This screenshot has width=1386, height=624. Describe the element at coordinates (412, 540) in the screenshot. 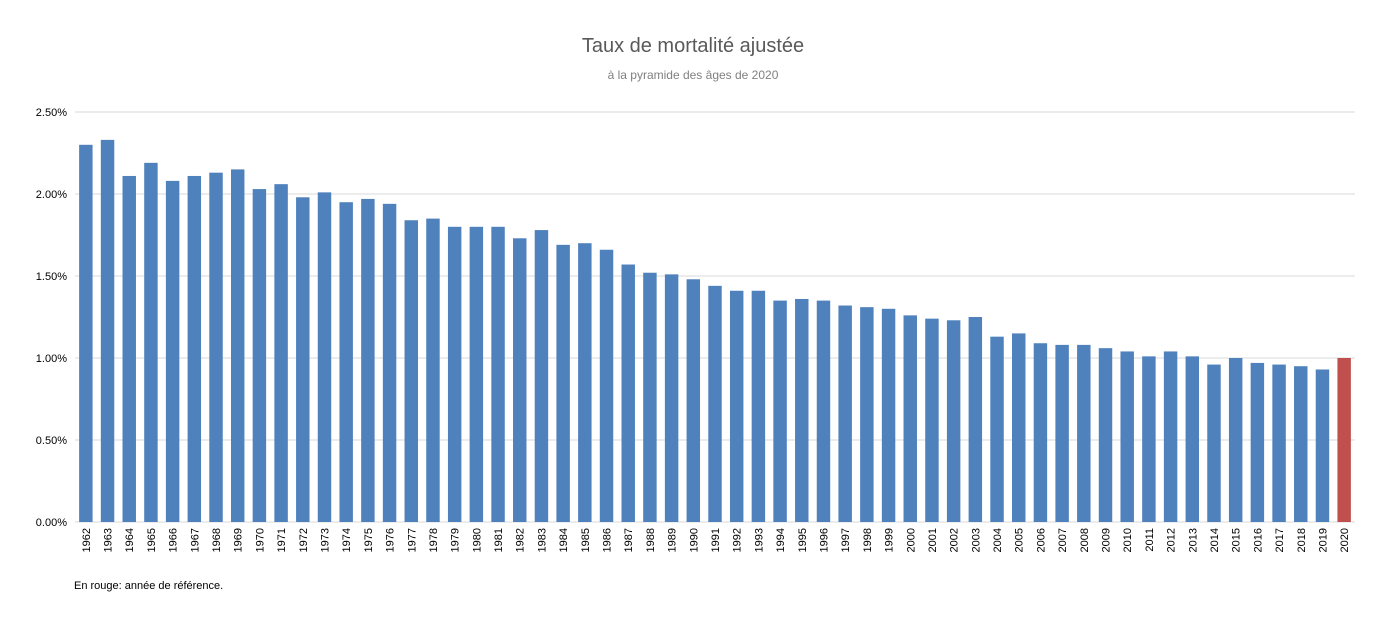

I see `x-tick-label: 1977` at that location.